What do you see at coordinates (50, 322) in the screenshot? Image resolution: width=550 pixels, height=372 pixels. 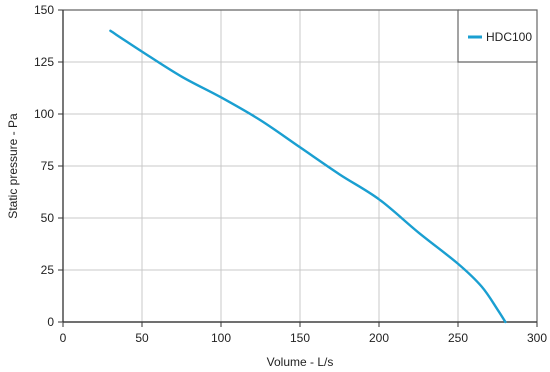 I see `y-tick-label-0: 0` at bounding box center [50, 322].